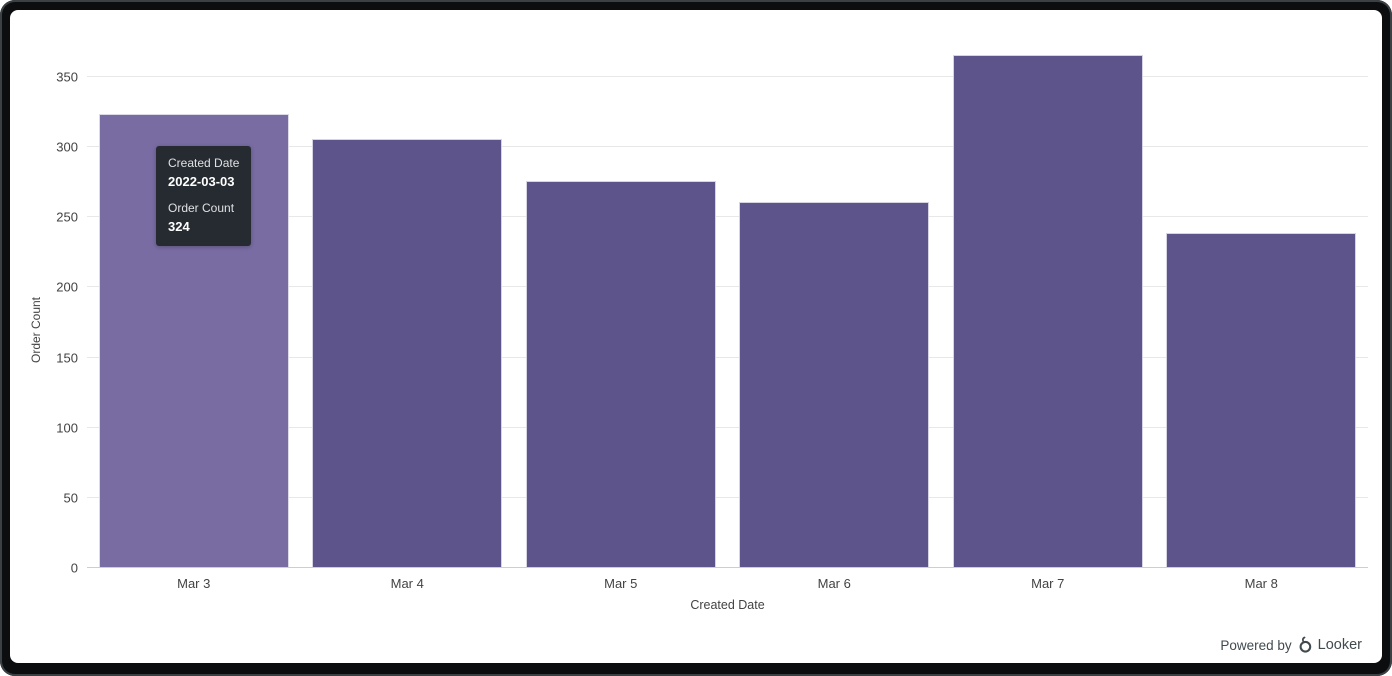  What do you see at coordinates (1339, 645) in the screenshot?
I see `looker-brand-text: Looker` at bounding box center [1339, 645].